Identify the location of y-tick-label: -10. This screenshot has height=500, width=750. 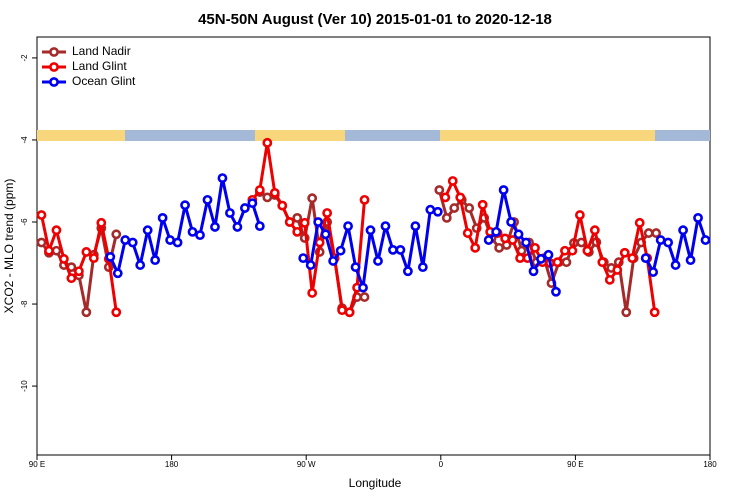
(24, 386).